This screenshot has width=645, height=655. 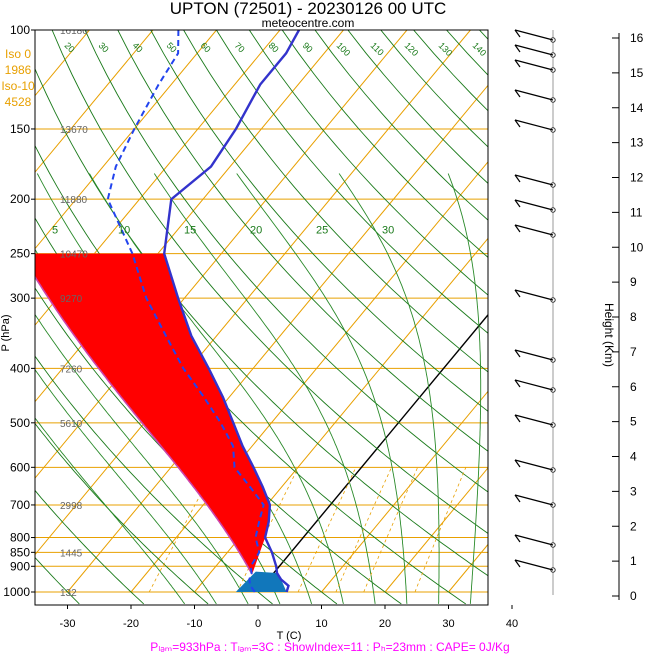 I want to click on pressure-tick-label: 400, so click(x=20, y=368).